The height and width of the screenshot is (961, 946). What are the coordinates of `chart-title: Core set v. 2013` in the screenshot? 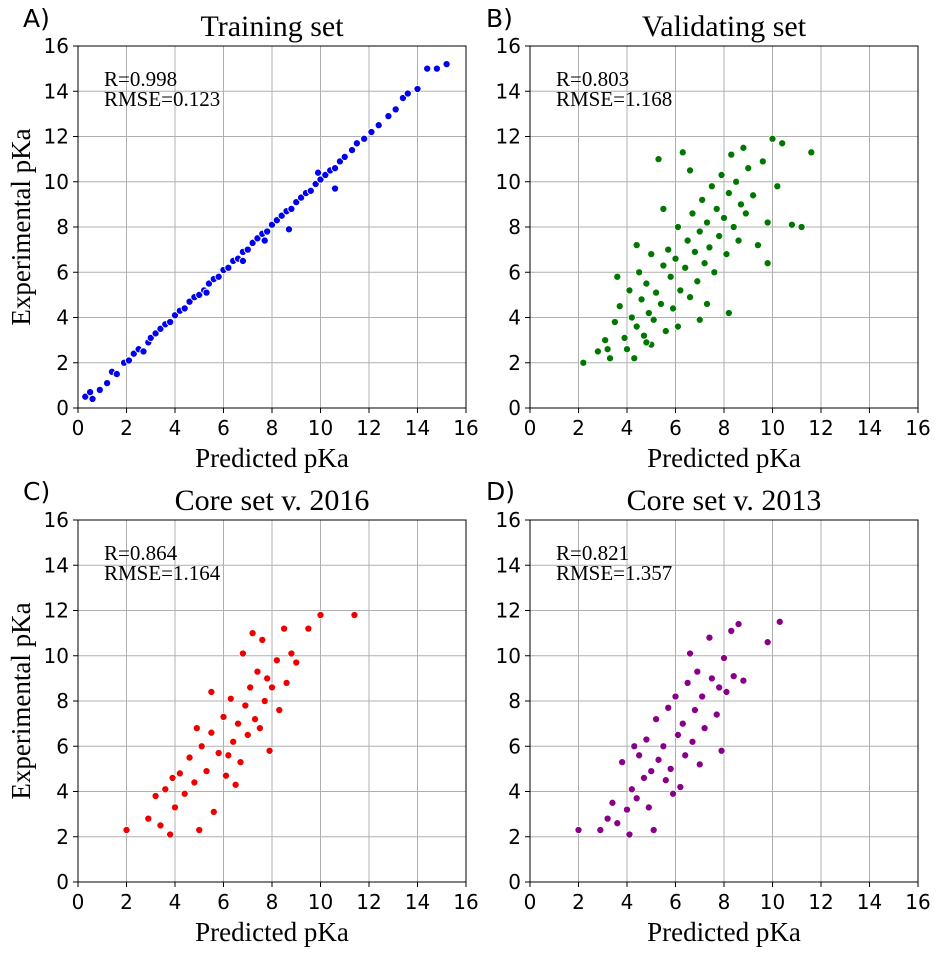 It's located at (724, 500).